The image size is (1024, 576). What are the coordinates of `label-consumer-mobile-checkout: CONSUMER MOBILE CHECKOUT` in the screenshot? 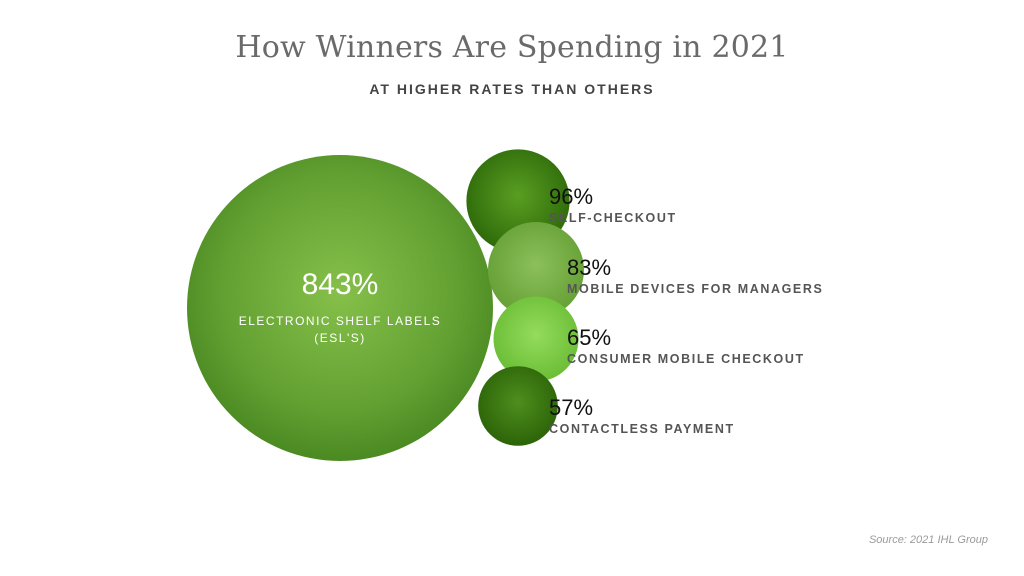 It's located at (686, 359).